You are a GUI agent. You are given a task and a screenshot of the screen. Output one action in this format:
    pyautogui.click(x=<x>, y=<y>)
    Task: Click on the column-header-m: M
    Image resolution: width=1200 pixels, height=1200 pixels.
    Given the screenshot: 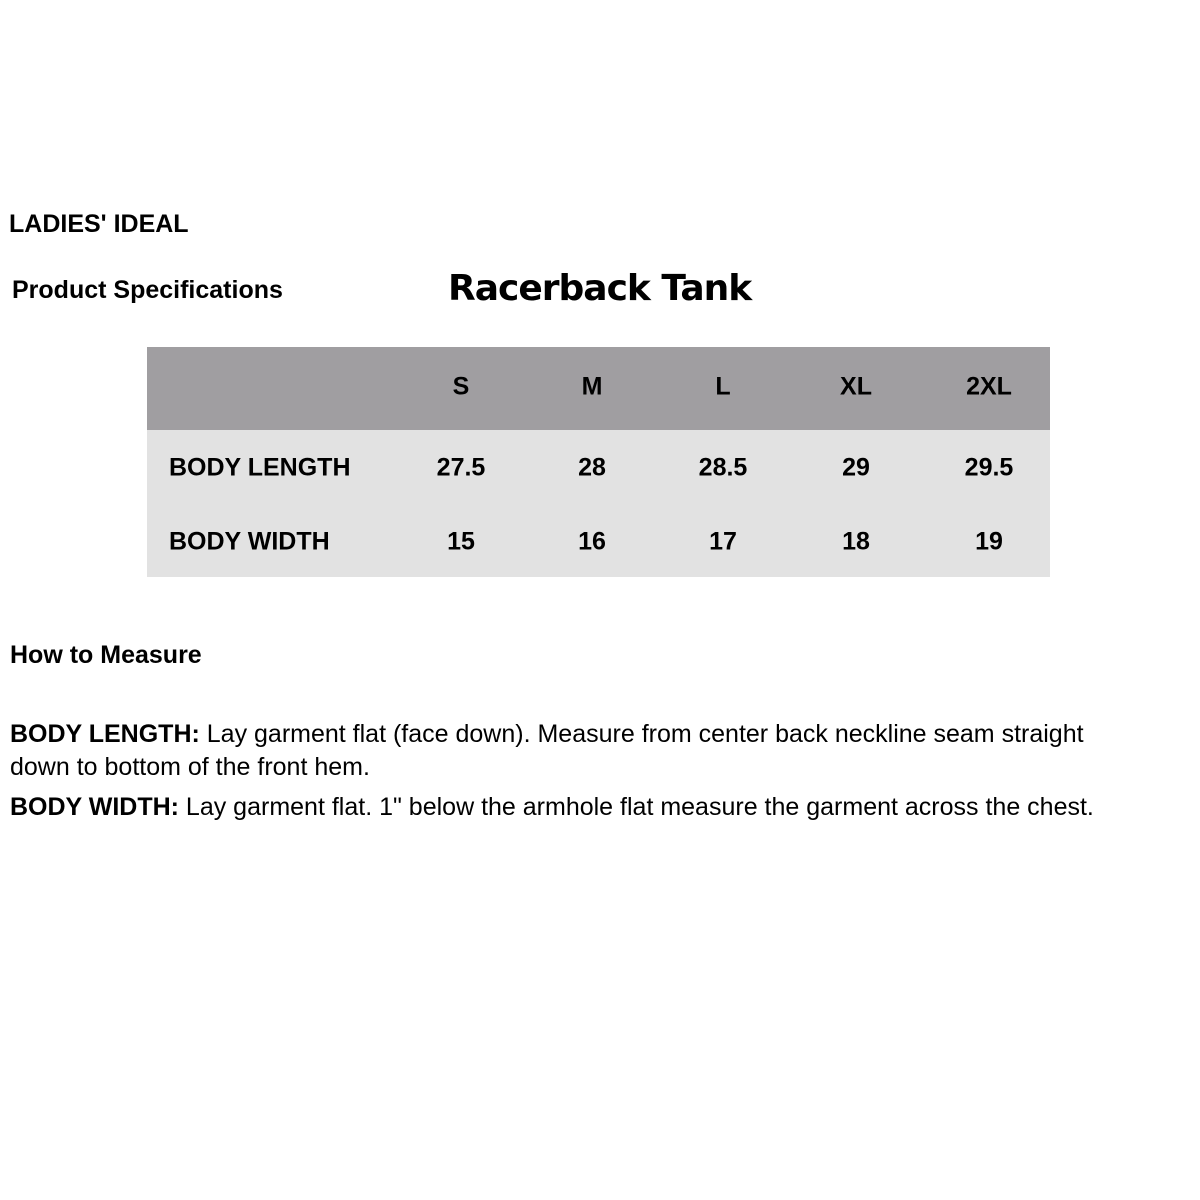 What is the action you would take?
    pyautogui.click(x=592, y=386)
    